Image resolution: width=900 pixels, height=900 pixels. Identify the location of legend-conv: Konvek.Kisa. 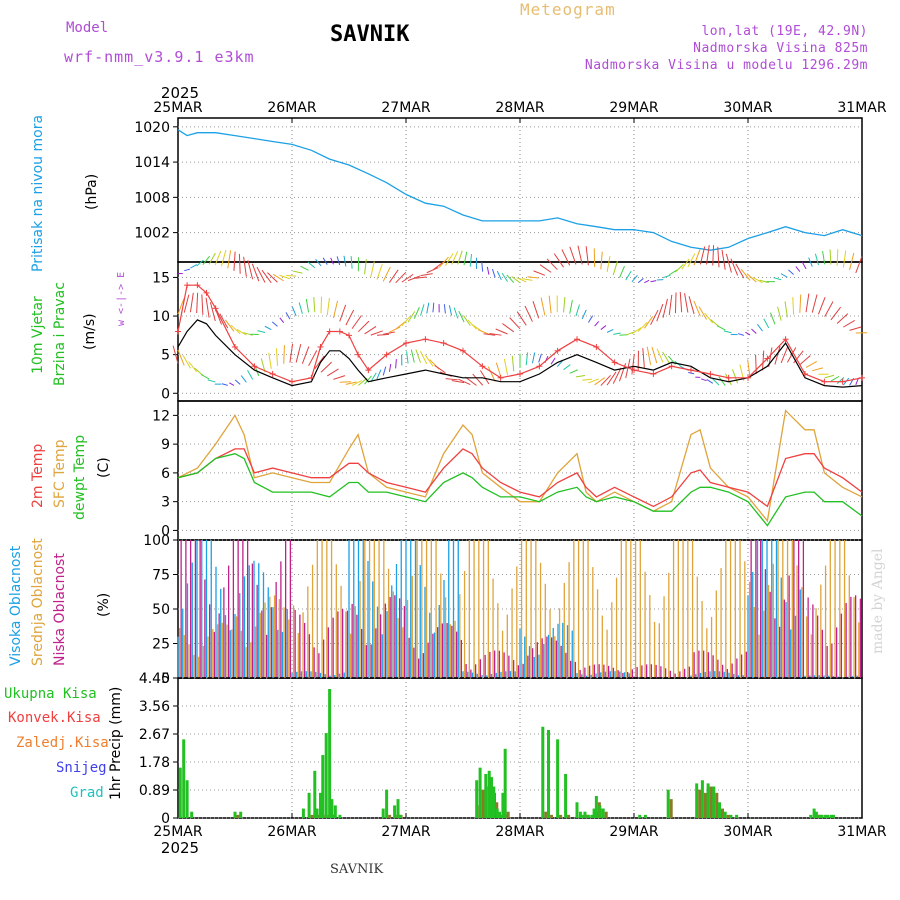
(54, 718).